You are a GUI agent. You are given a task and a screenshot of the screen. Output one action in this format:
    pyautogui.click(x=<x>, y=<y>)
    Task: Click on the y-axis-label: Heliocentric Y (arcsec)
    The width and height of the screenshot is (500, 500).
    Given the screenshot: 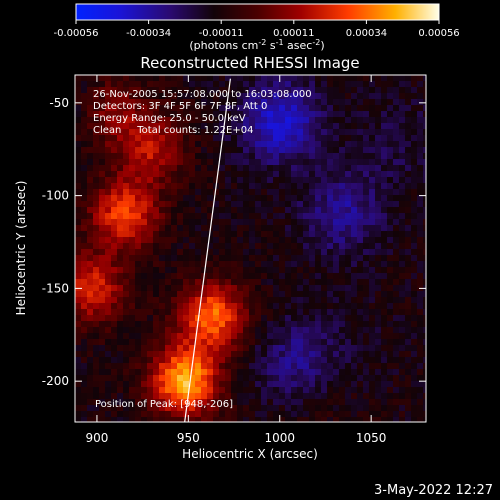 What is the action you would take?
    pyautogui.click(x=21, y=248)
    